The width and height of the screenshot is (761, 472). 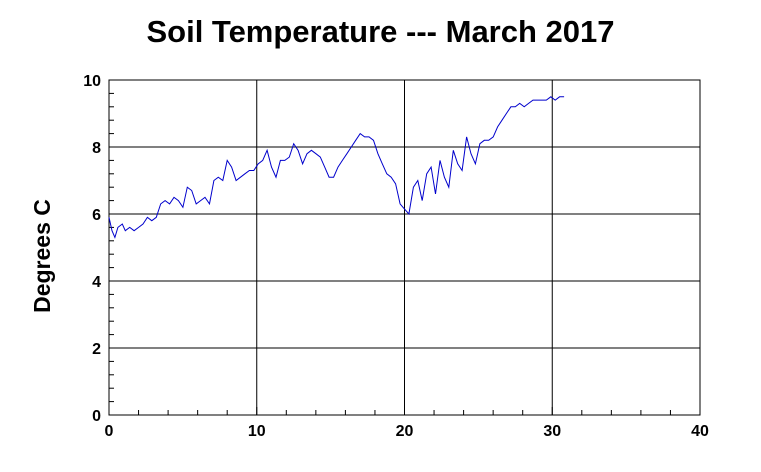 I want to click on x-tick-label-40: 40, so click(x=700, y=431).